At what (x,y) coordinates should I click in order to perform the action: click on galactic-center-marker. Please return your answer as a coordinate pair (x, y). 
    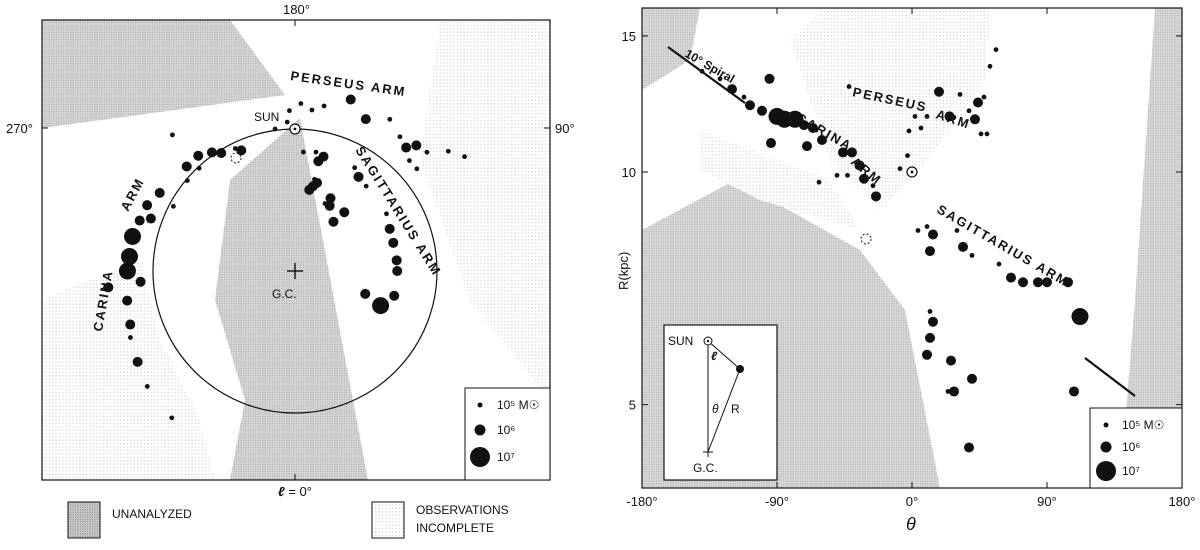
    Looking at the image, I should click on (295, 271).